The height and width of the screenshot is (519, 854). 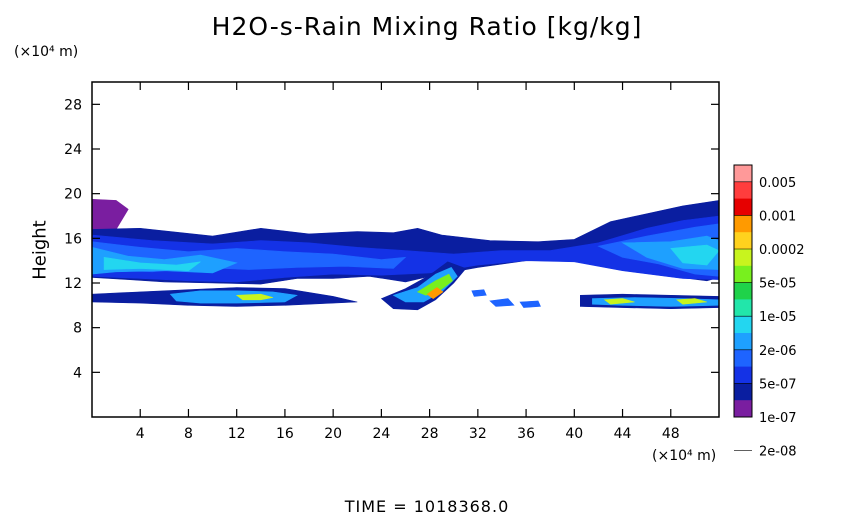 I want to click on y-tick-label: 20, so click(x=73, y=195).